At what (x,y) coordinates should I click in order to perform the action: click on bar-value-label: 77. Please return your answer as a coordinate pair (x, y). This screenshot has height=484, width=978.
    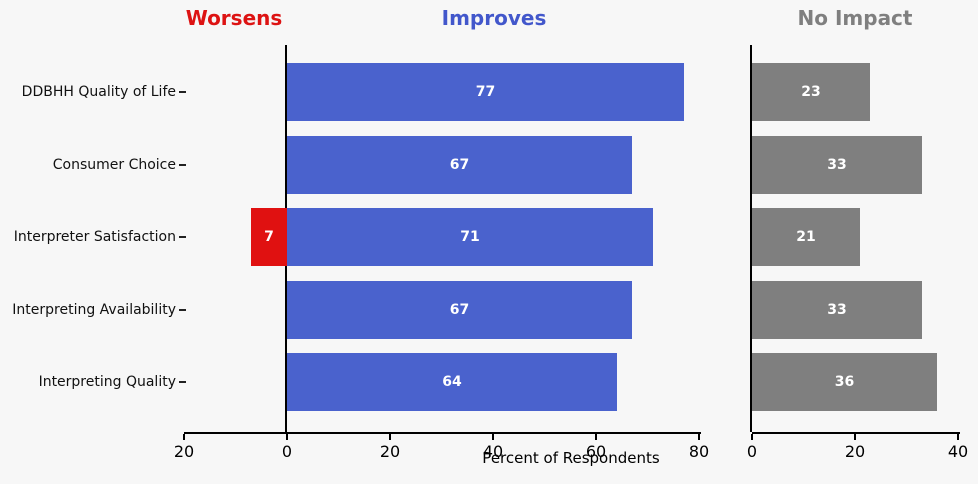
    Looking at the image, I should click on (485, 92).